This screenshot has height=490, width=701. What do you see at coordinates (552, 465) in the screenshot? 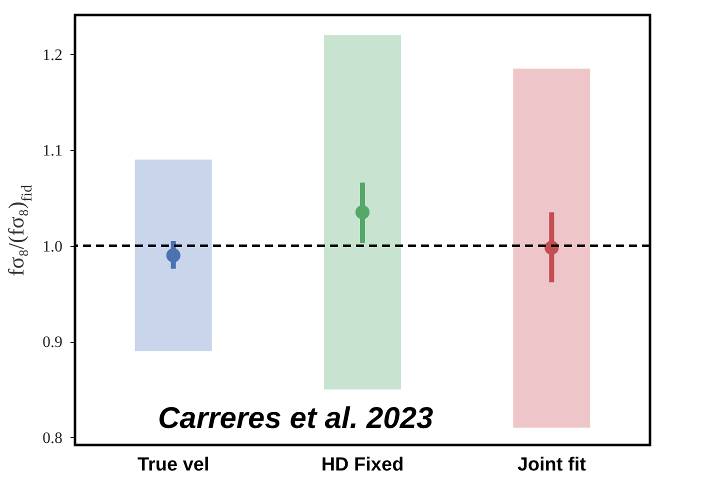
I see `x-tick-label: Joint fit` at bounding box center [552, 465].